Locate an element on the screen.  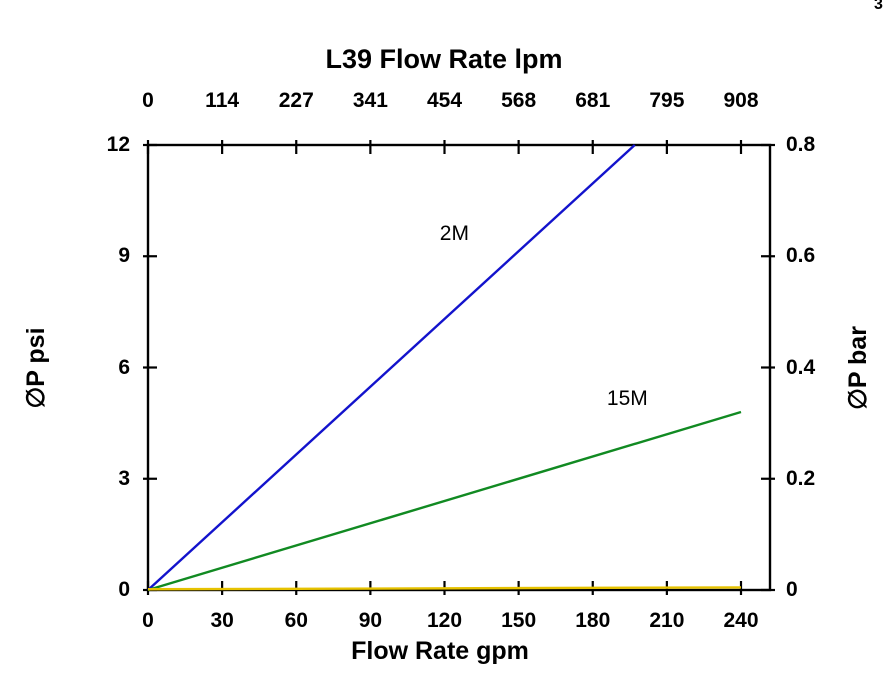
right-tick-label: 0.6 is located at coordinates (801, 256).